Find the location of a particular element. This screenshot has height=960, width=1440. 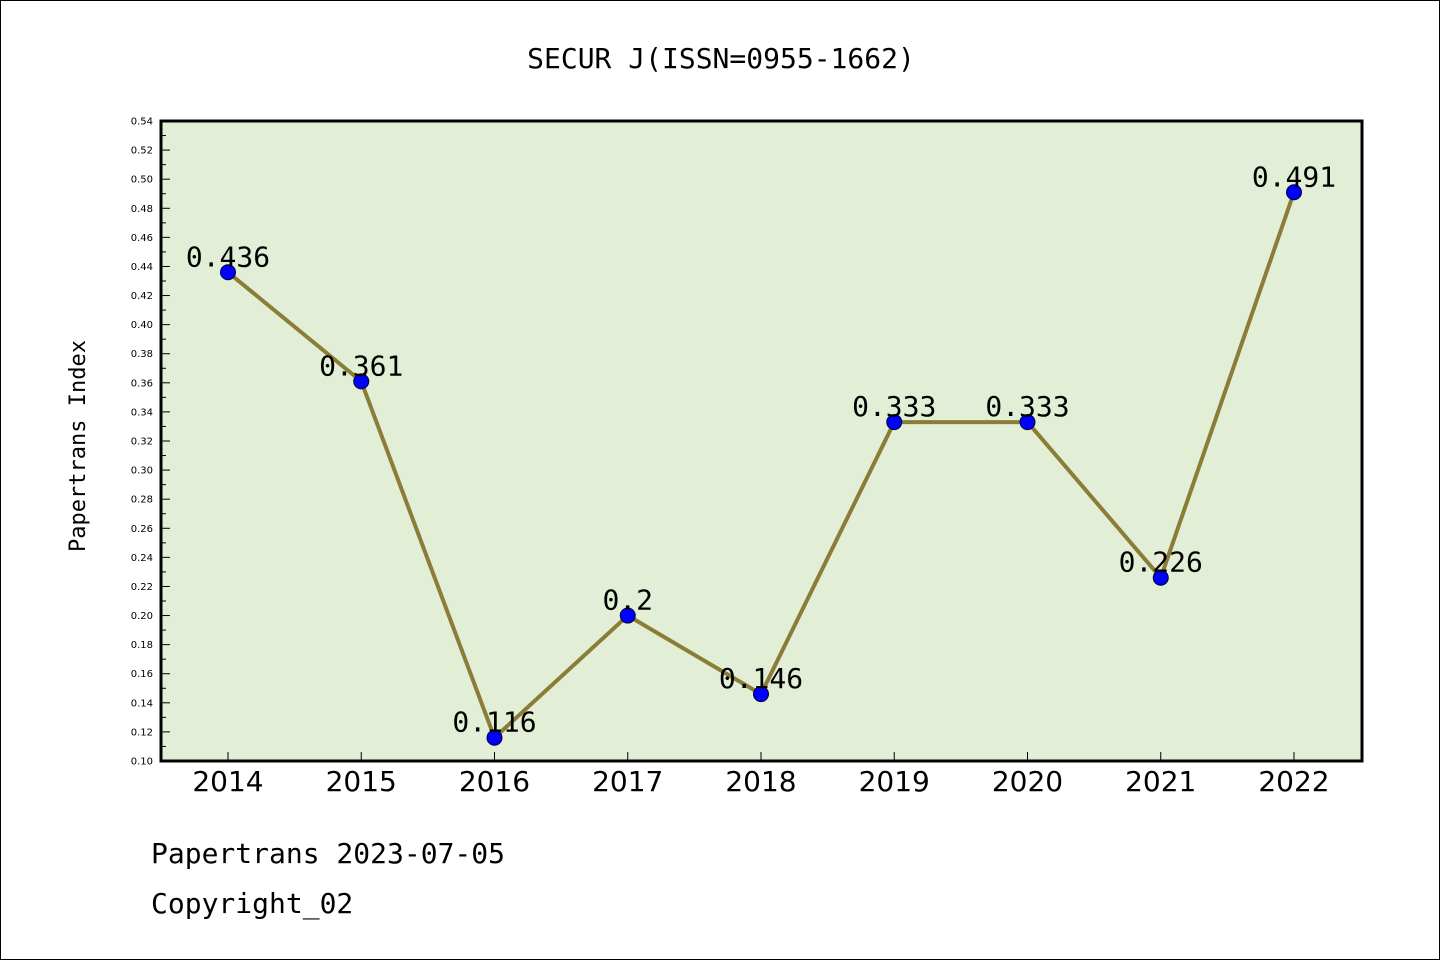

x-tick-label: 2018 is located at coordinates (760, 781).